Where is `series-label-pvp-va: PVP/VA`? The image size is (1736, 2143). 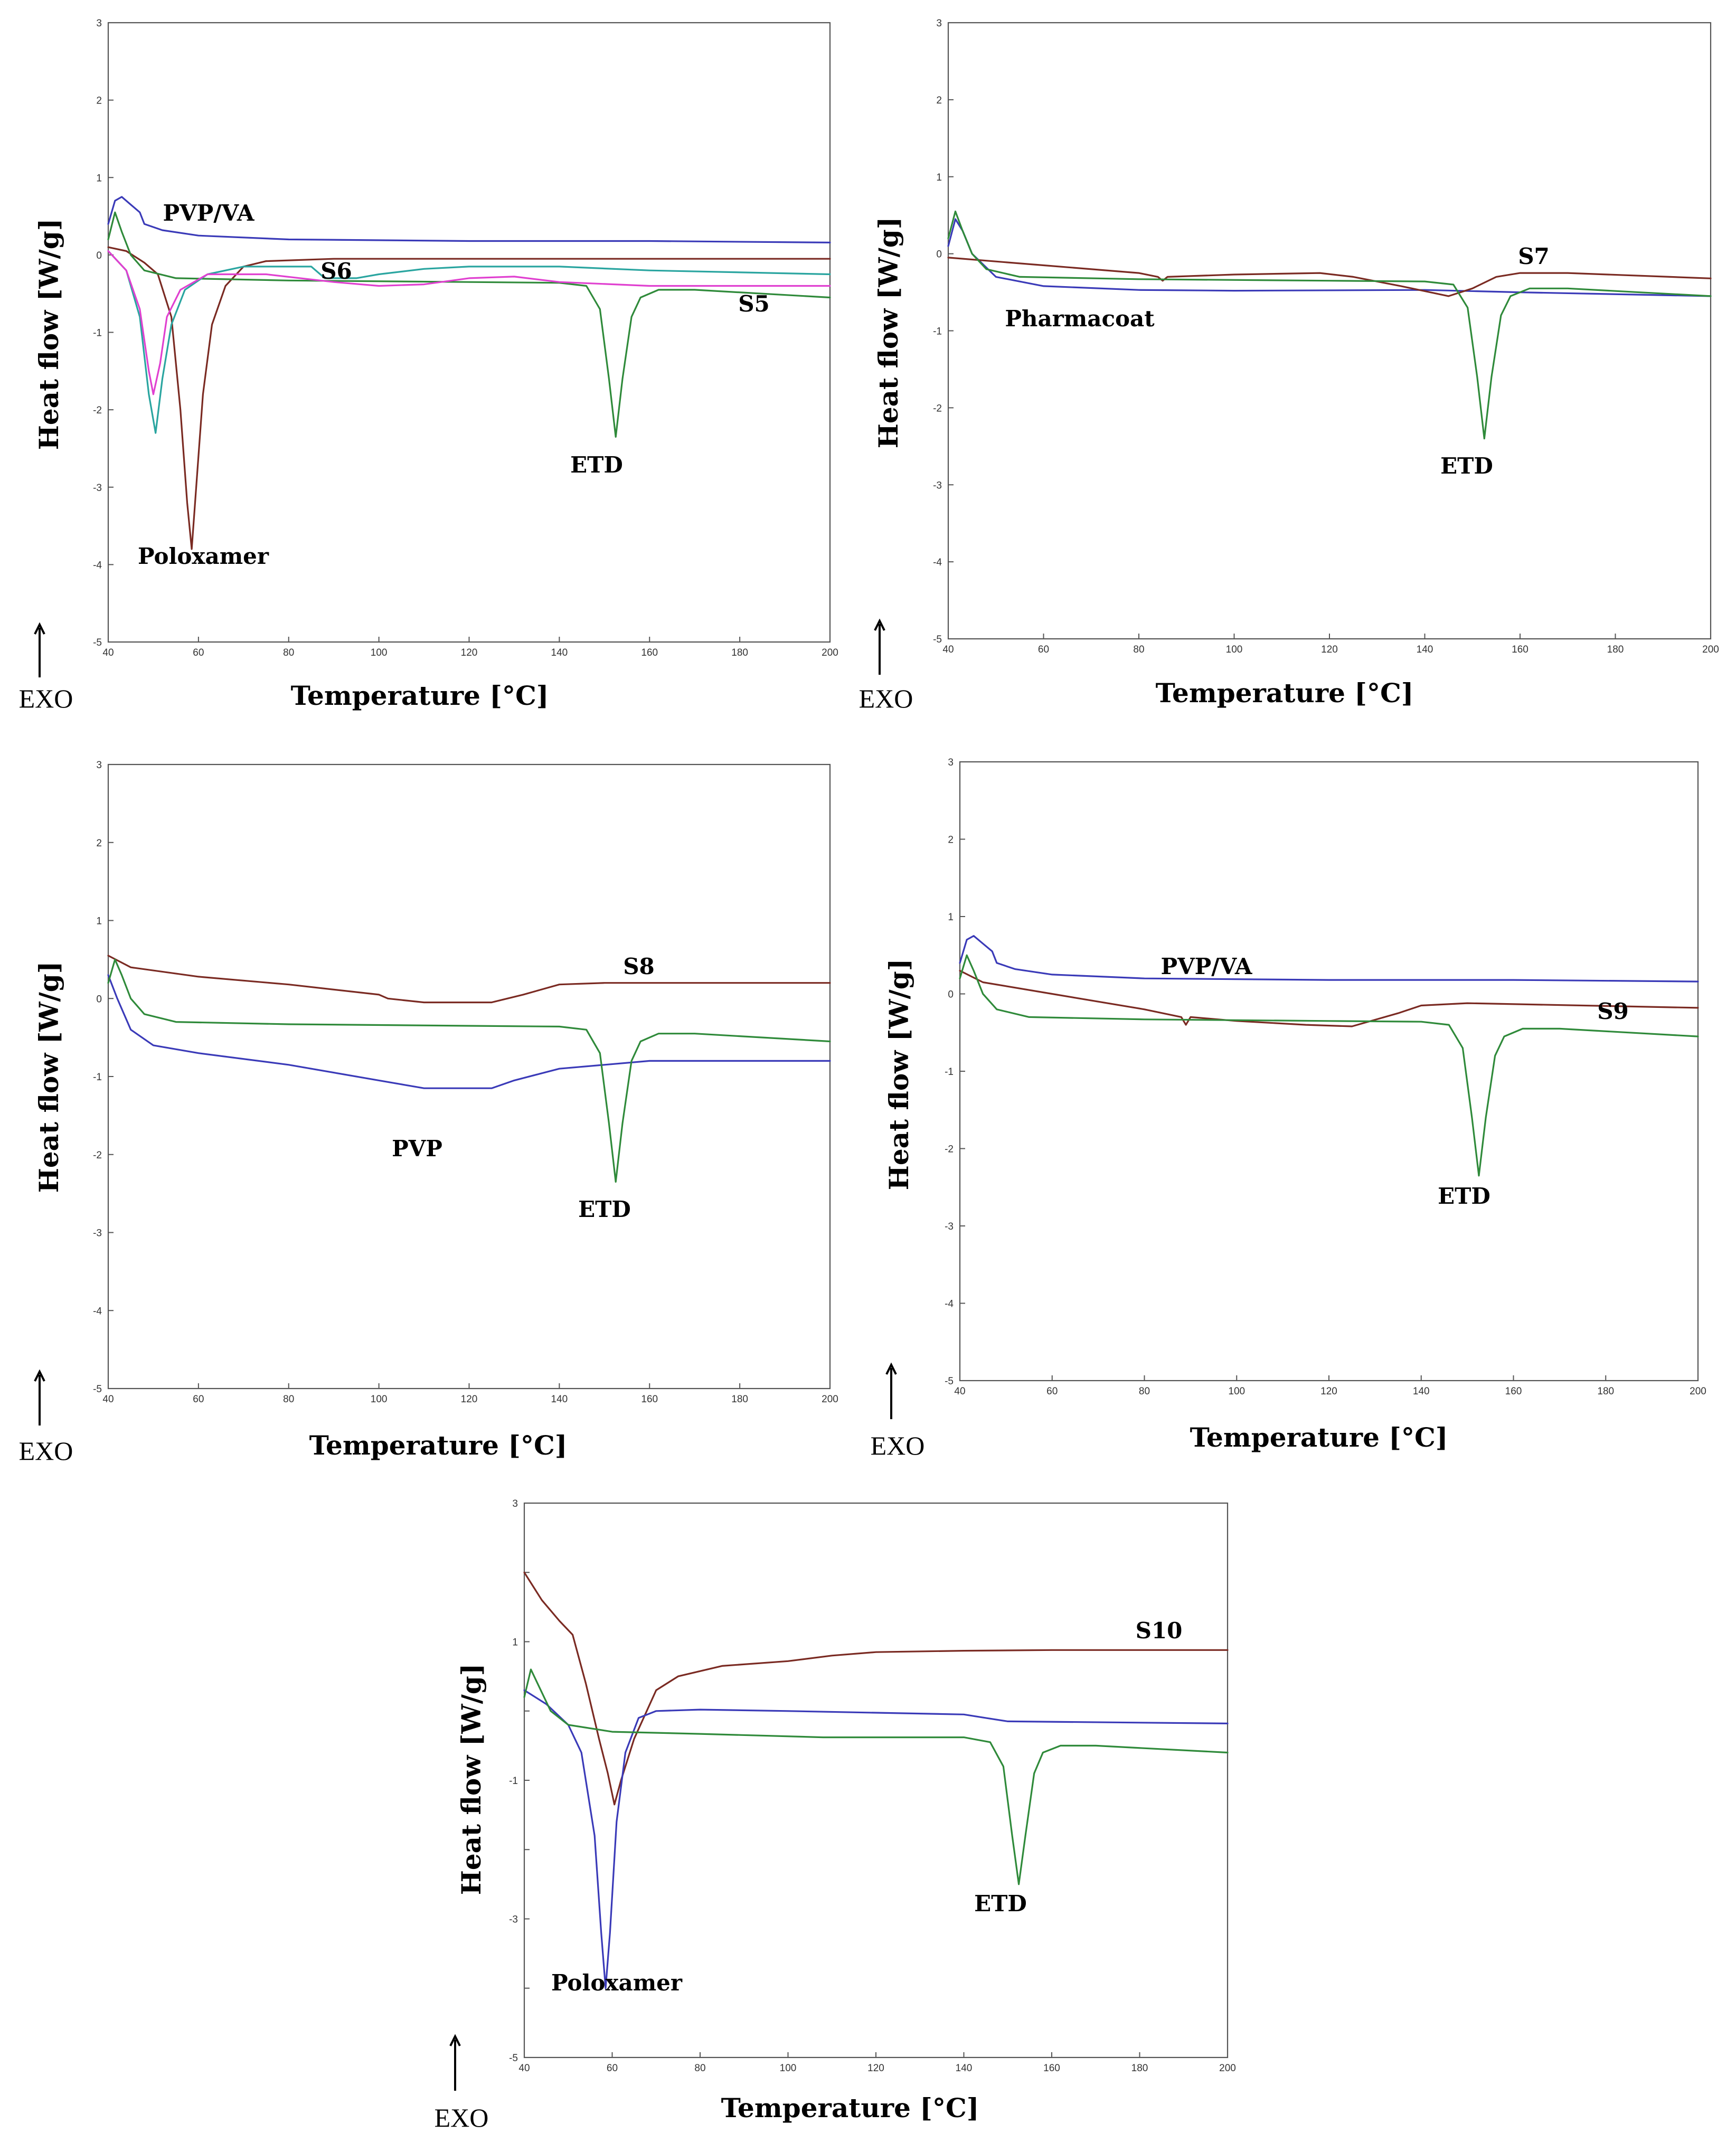
series-label-pvp-va: PVP/VA is located at coordinates (208, 213).